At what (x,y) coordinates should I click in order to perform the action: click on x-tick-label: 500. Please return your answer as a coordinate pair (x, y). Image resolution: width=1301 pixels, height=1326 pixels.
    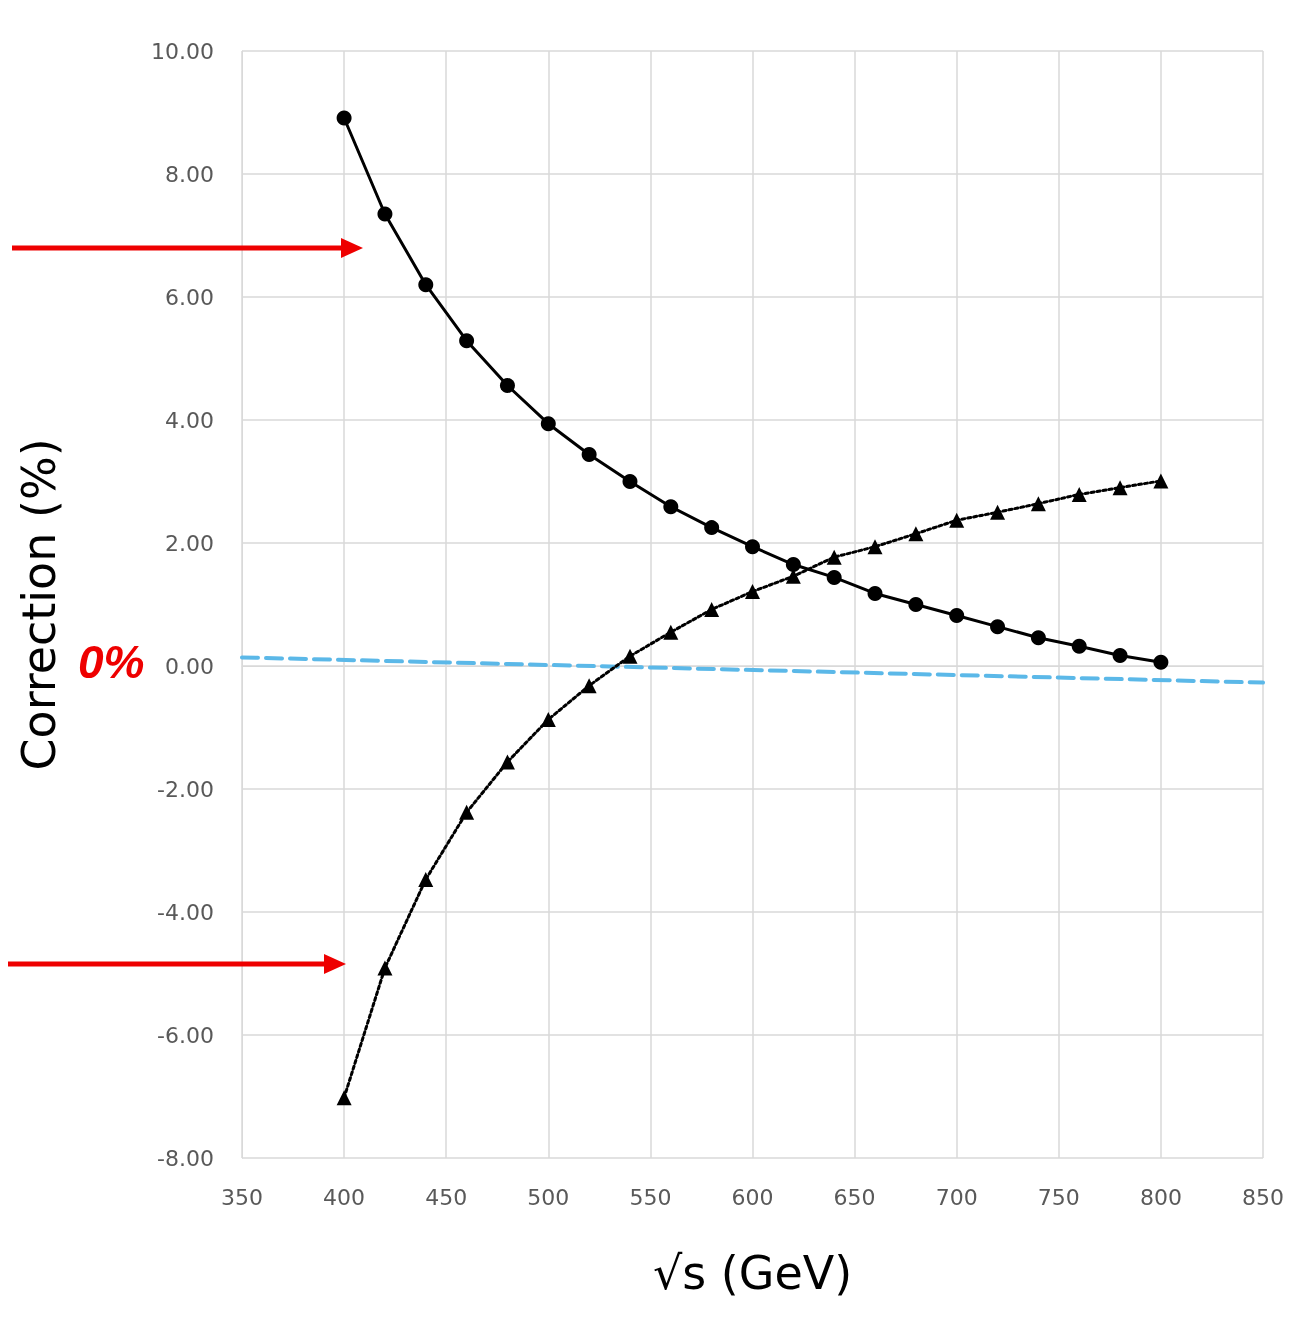
    Looking at the image, I should click on (548, 1197).